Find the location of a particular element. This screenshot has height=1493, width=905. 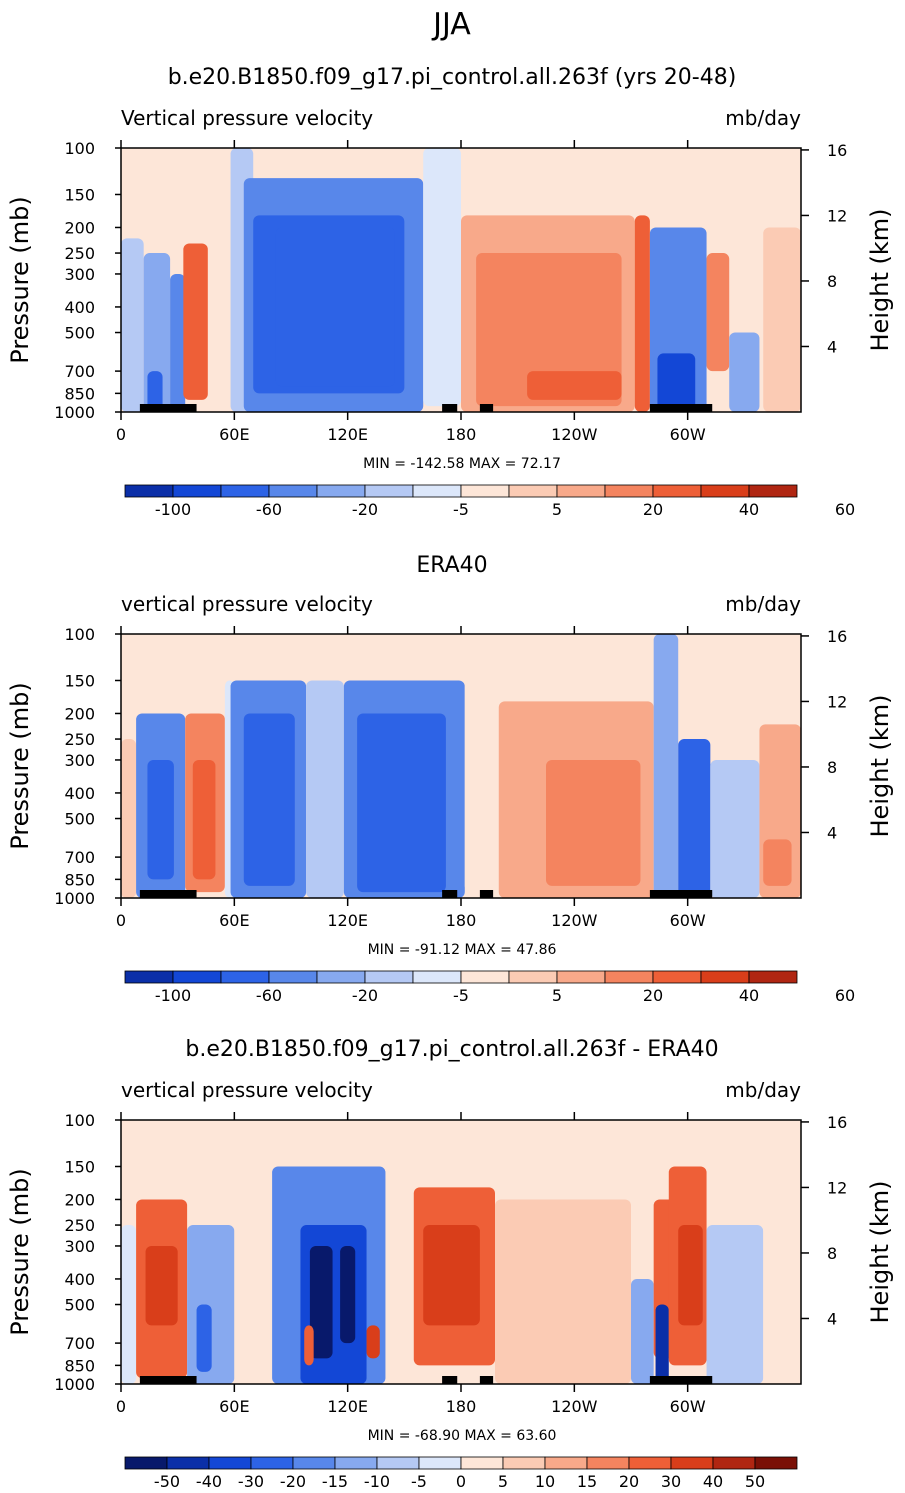

y-tick-label: 300 is located at coordinates (79, 274).